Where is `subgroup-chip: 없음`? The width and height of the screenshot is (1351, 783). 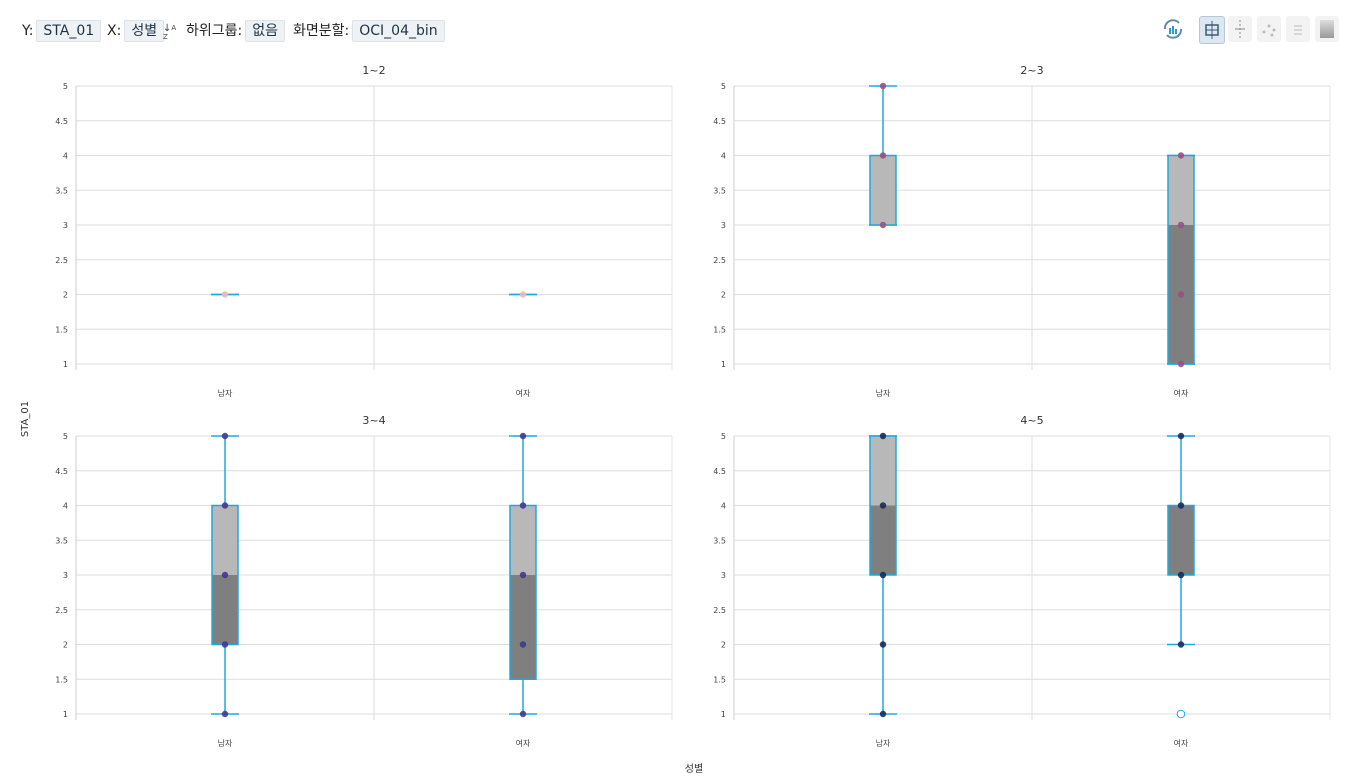 subgroup-chip: 없음 is located at coordinates (265, 31).